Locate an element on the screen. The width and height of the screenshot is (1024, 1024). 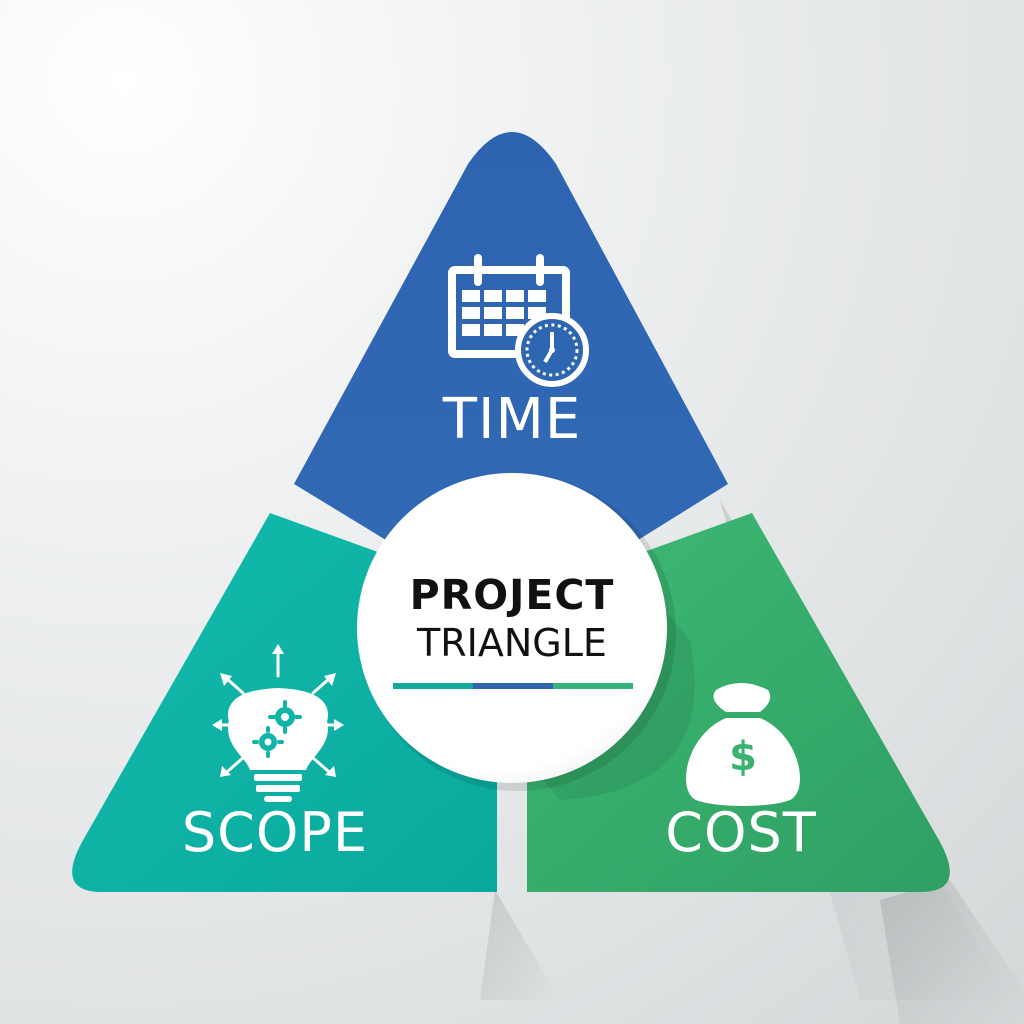
time-label: TIME is located at coordinates (512, 419).